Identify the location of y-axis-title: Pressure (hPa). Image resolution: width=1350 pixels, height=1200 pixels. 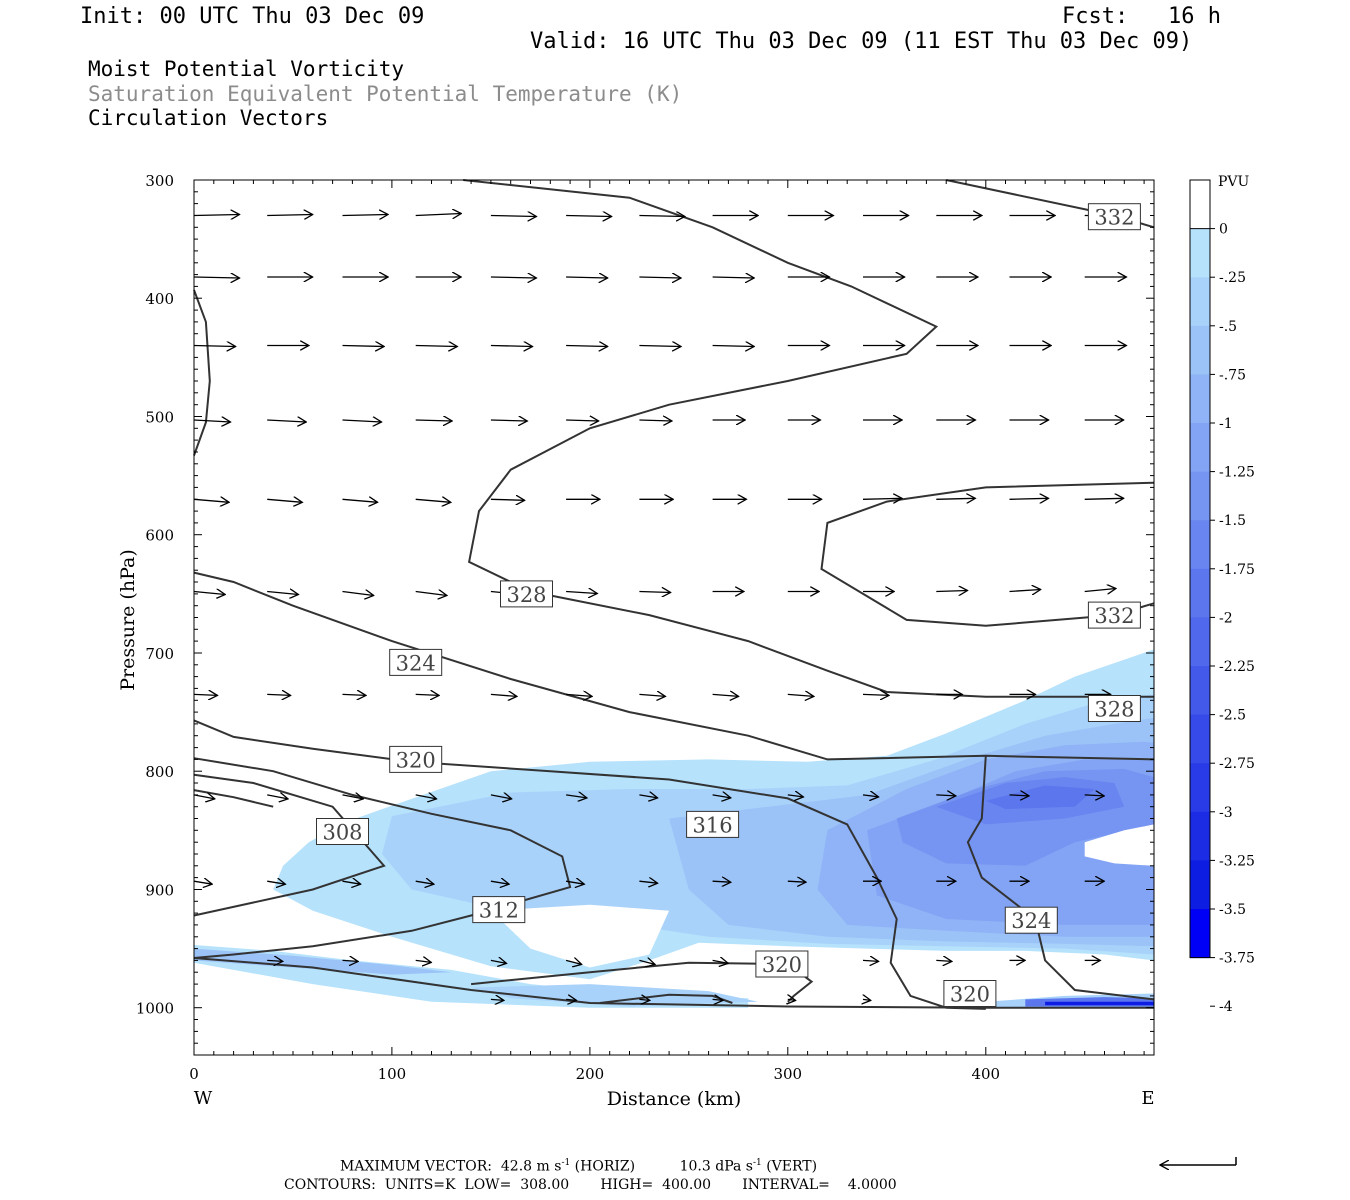
(128, 620).